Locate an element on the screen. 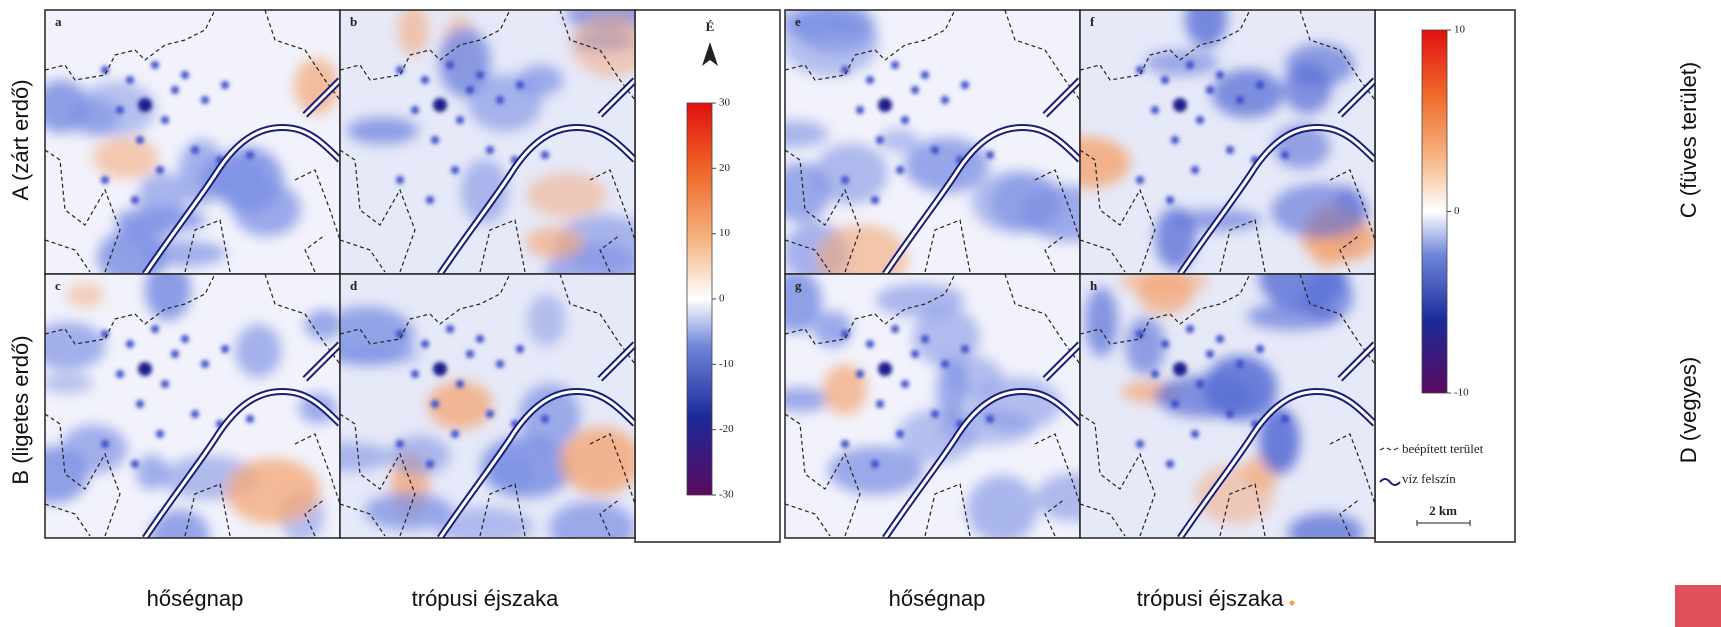 The image size is (1721, 627). row-label: B (ligetes erdő) is located at coordinates (20, 409).